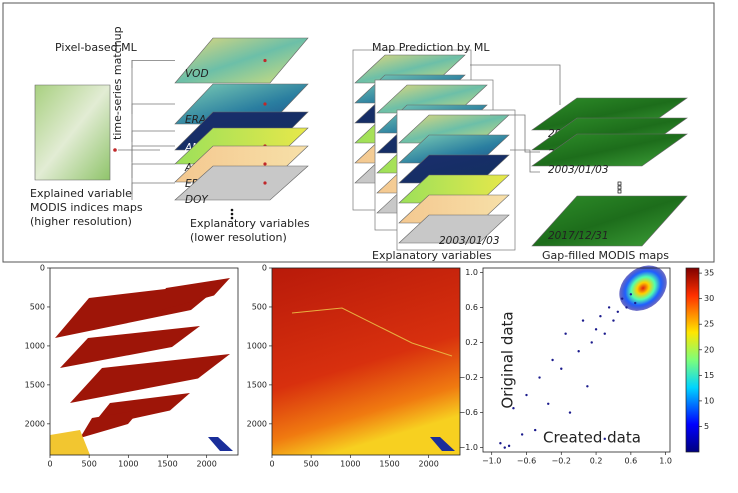 The width and height of the screenshot is (738, 493). What do you see at coordinates (271, 464) in the screenshot?
I see `x-tick-label: 0` at bounding box center [271, 464].